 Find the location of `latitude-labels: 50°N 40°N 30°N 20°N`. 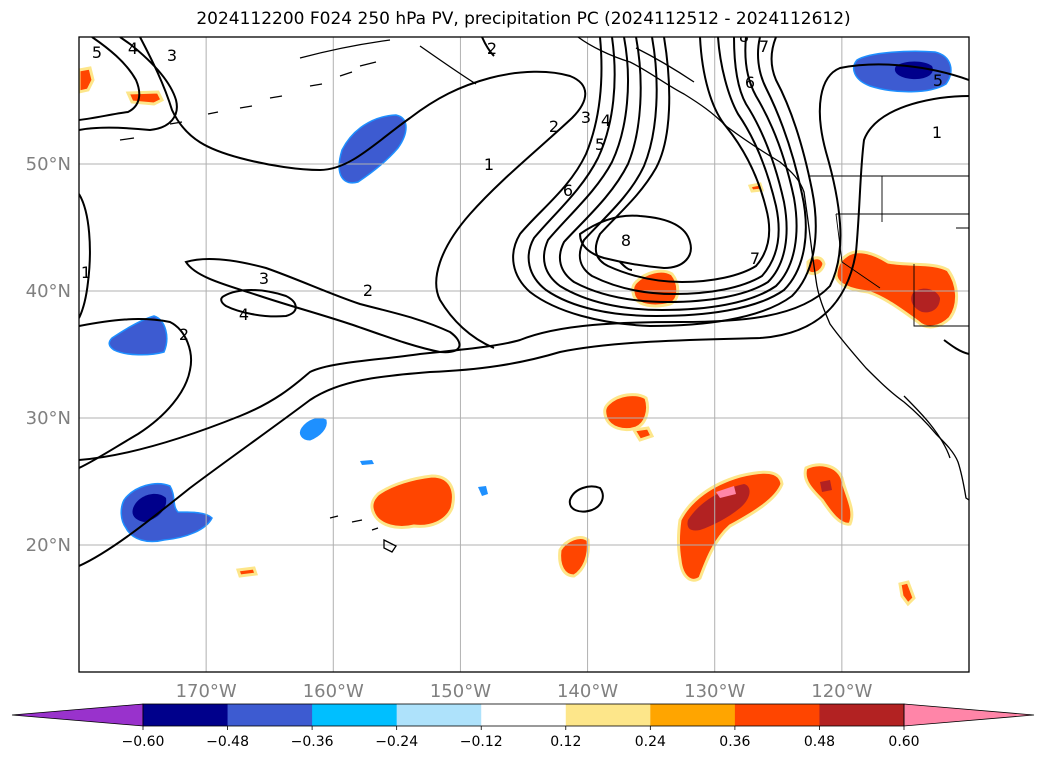

latitude-labels: 50°N 40°N 30°N 20°N is located at coordinates (48, 355).